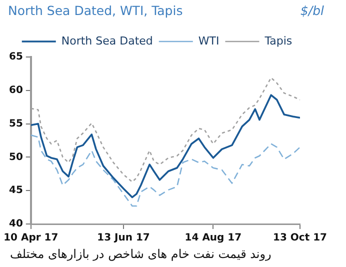  I want to click on legend-label: Tapis, so click(278, 41).